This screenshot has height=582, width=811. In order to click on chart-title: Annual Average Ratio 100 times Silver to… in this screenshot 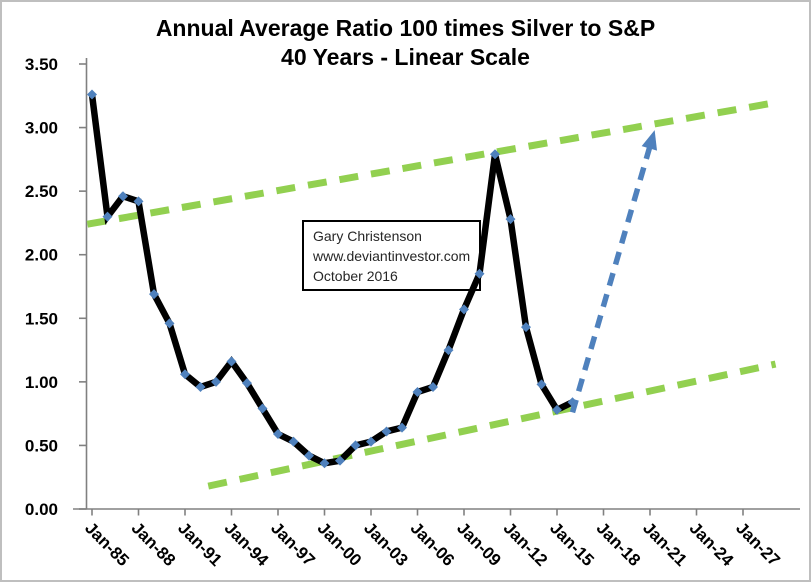, I will do `click(405, 28)`.